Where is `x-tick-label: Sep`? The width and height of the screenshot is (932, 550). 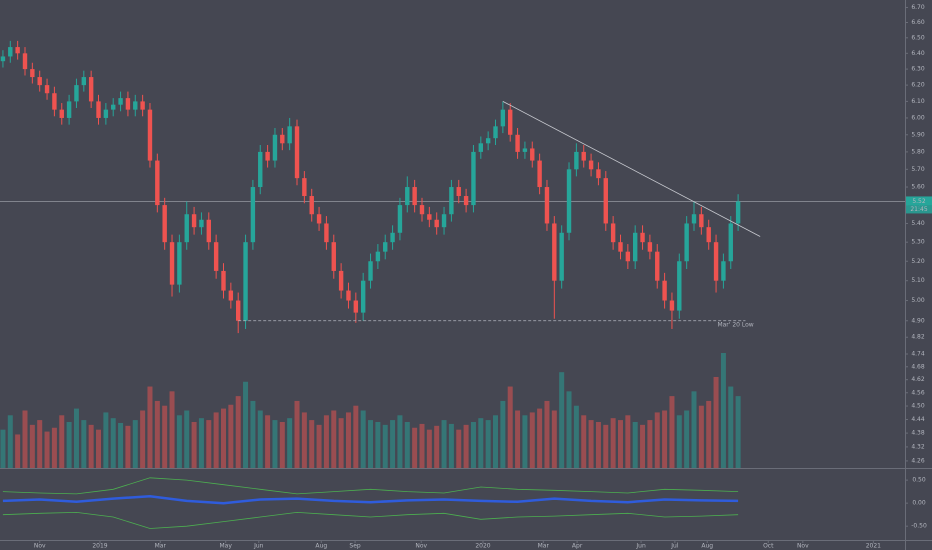 x-tick-label: Sep is located at coordinates (355, 546).